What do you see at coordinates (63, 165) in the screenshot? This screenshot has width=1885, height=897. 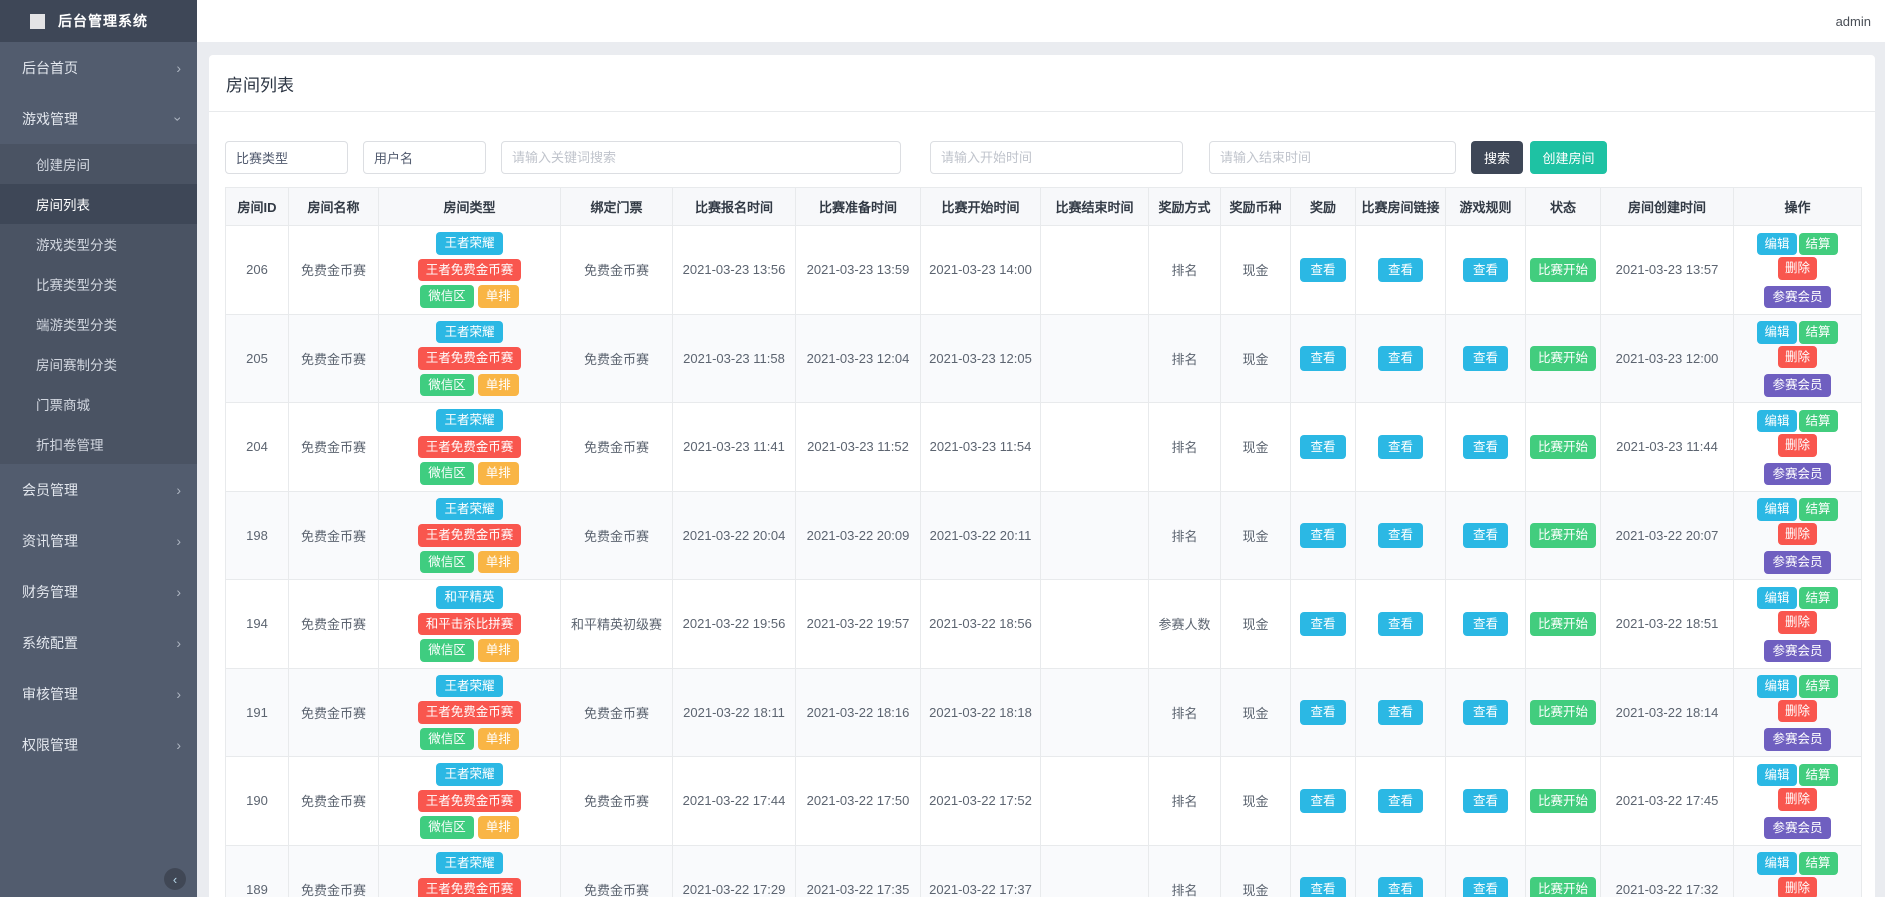 I see `sidebar-subitem-label: 创建房间` at bounding box center [63, 165].